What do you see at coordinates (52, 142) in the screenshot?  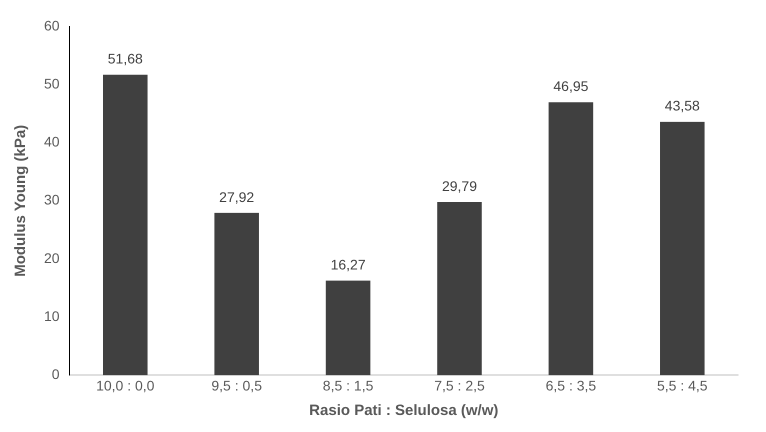 I see `y-tick-label: 40` at bounding box center [52, 142].